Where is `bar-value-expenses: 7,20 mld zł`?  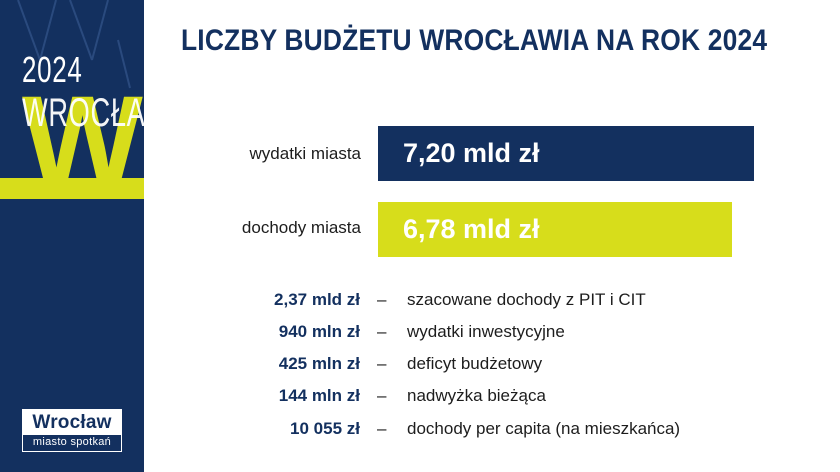
bar-value-expenses: 7,20 mld zł is located at coordinates (471, 153).